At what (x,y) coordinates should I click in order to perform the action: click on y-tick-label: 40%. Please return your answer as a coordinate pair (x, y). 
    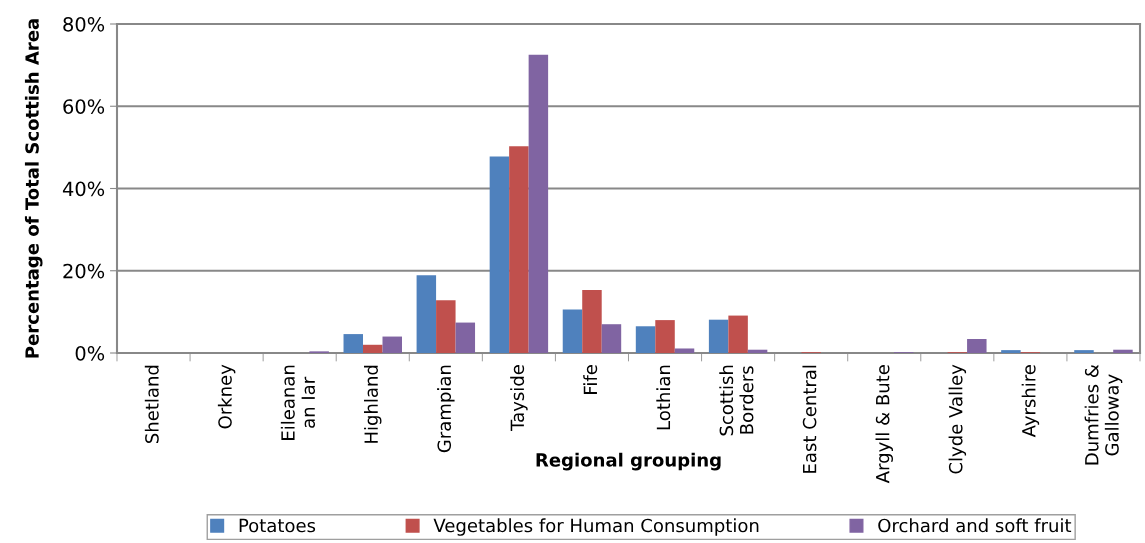
    Looking at the image, I should click on (83, 189).